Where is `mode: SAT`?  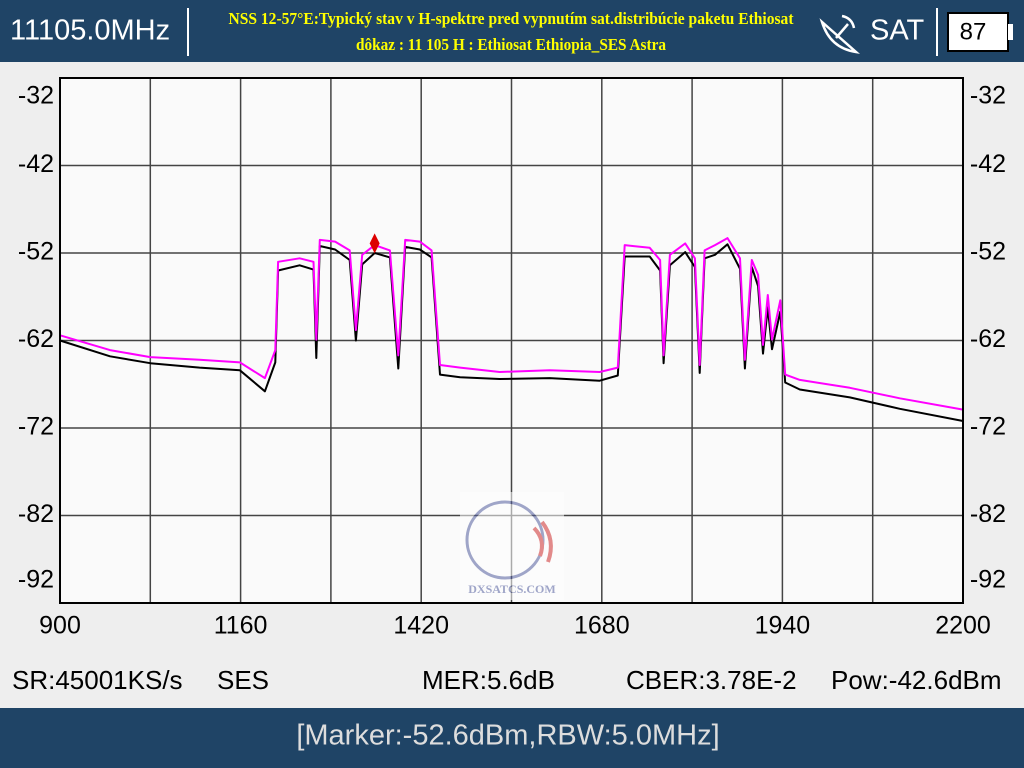
mode: SAT is located at coordinates (897, 31).